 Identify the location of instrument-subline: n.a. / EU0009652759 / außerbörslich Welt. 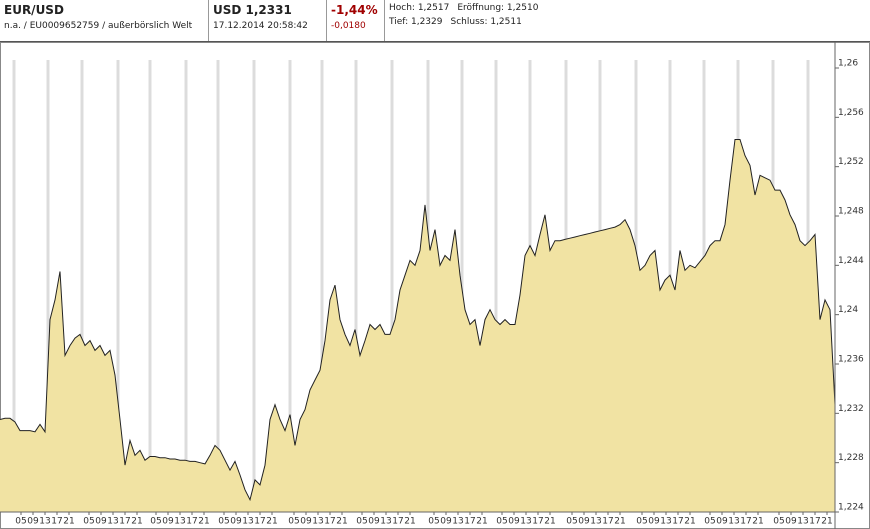
(98, 26).